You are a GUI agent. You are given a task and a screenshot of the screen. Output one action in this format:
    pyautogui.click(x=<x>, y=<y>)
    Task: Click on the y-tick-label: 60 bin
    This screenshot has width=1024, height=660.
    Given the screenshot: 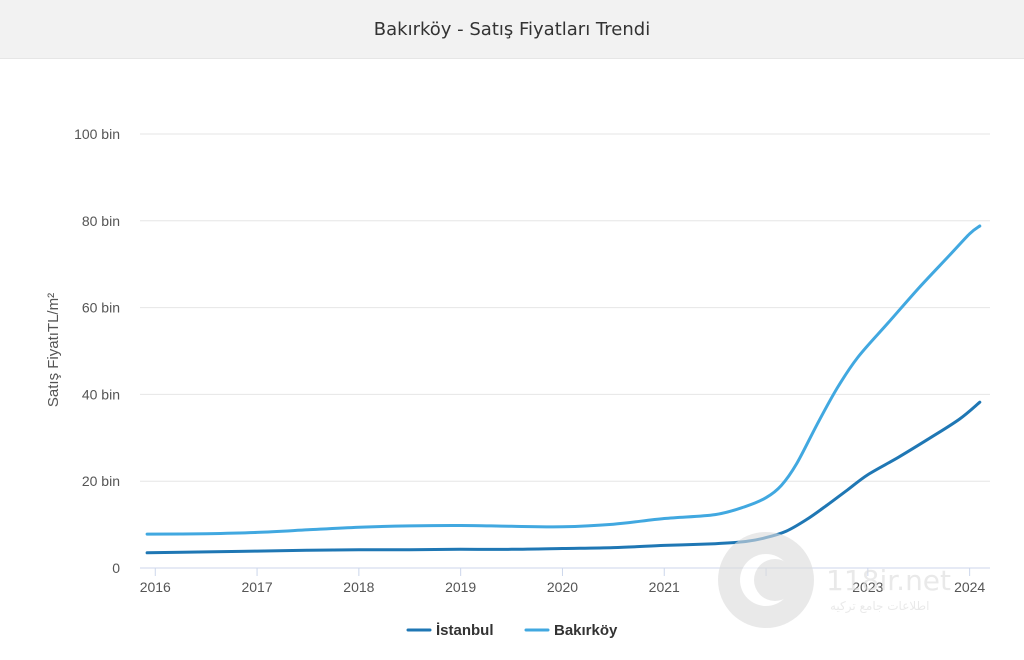 What is the action you would take?
    pyautogui.click(x=101, y=308)
    